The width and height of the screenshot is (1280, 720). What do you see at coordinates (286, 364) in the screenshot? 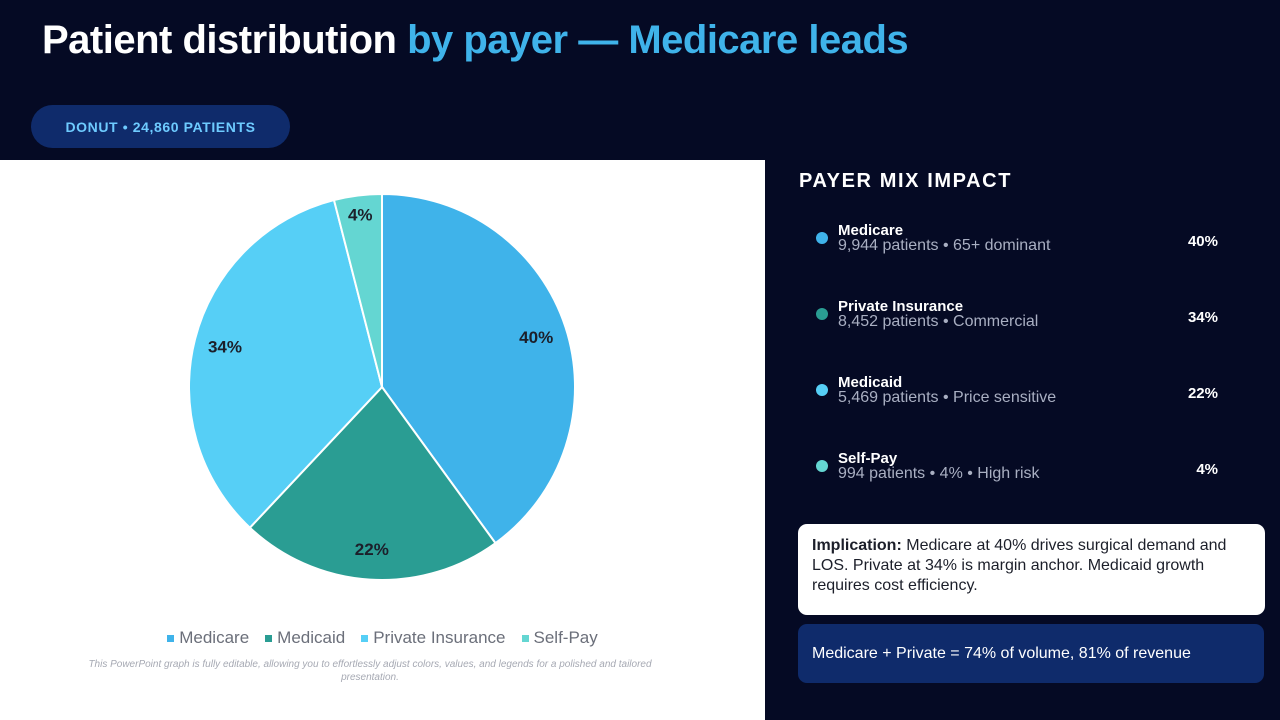
I see `pie-slice-private-insurance` at bounding box center [286, 364].